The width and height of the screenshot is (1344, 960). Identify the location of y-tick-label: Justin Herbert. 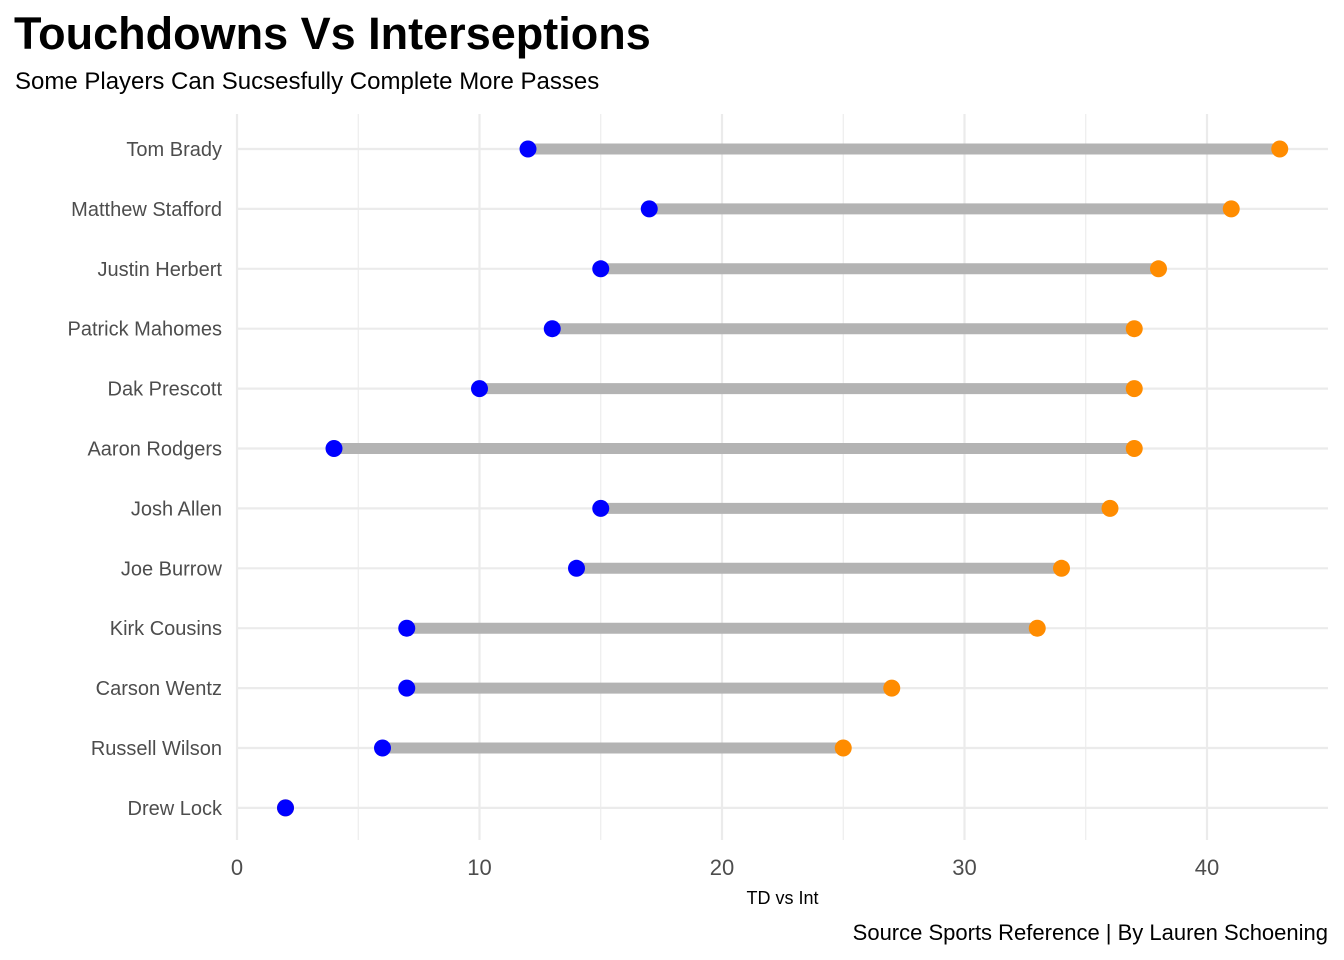
(160, 270).